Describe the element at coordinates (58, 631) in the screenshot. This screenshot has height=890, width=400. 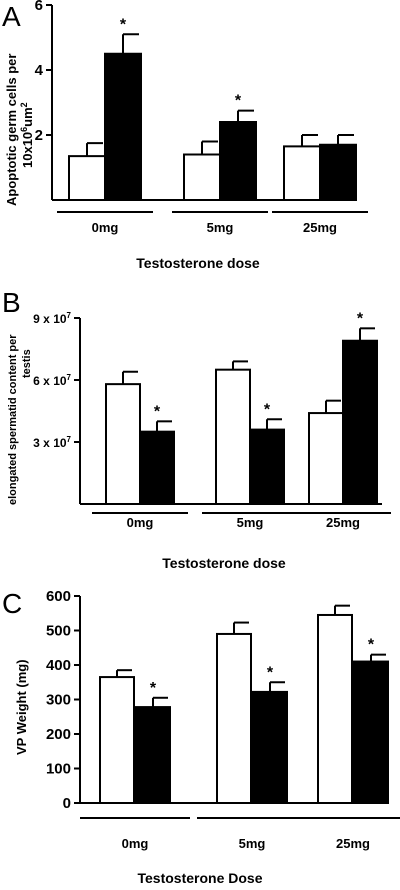
I see `y-tick-label: 500` at that location.